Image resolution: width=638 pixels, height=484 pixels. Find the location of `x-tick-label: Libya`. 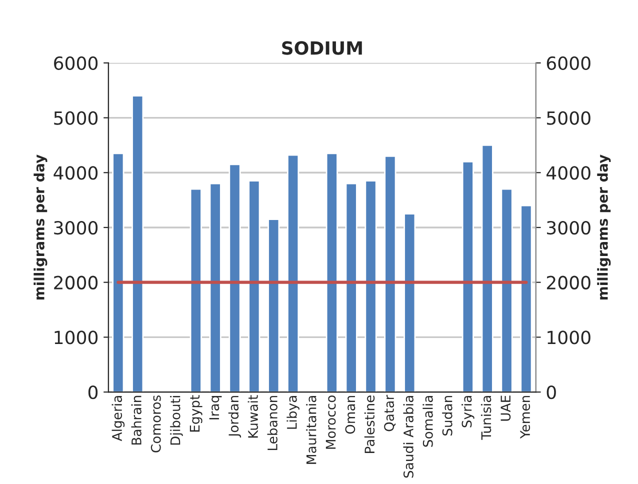

x-tick-label: Libya is located at coordinates (293, 412).